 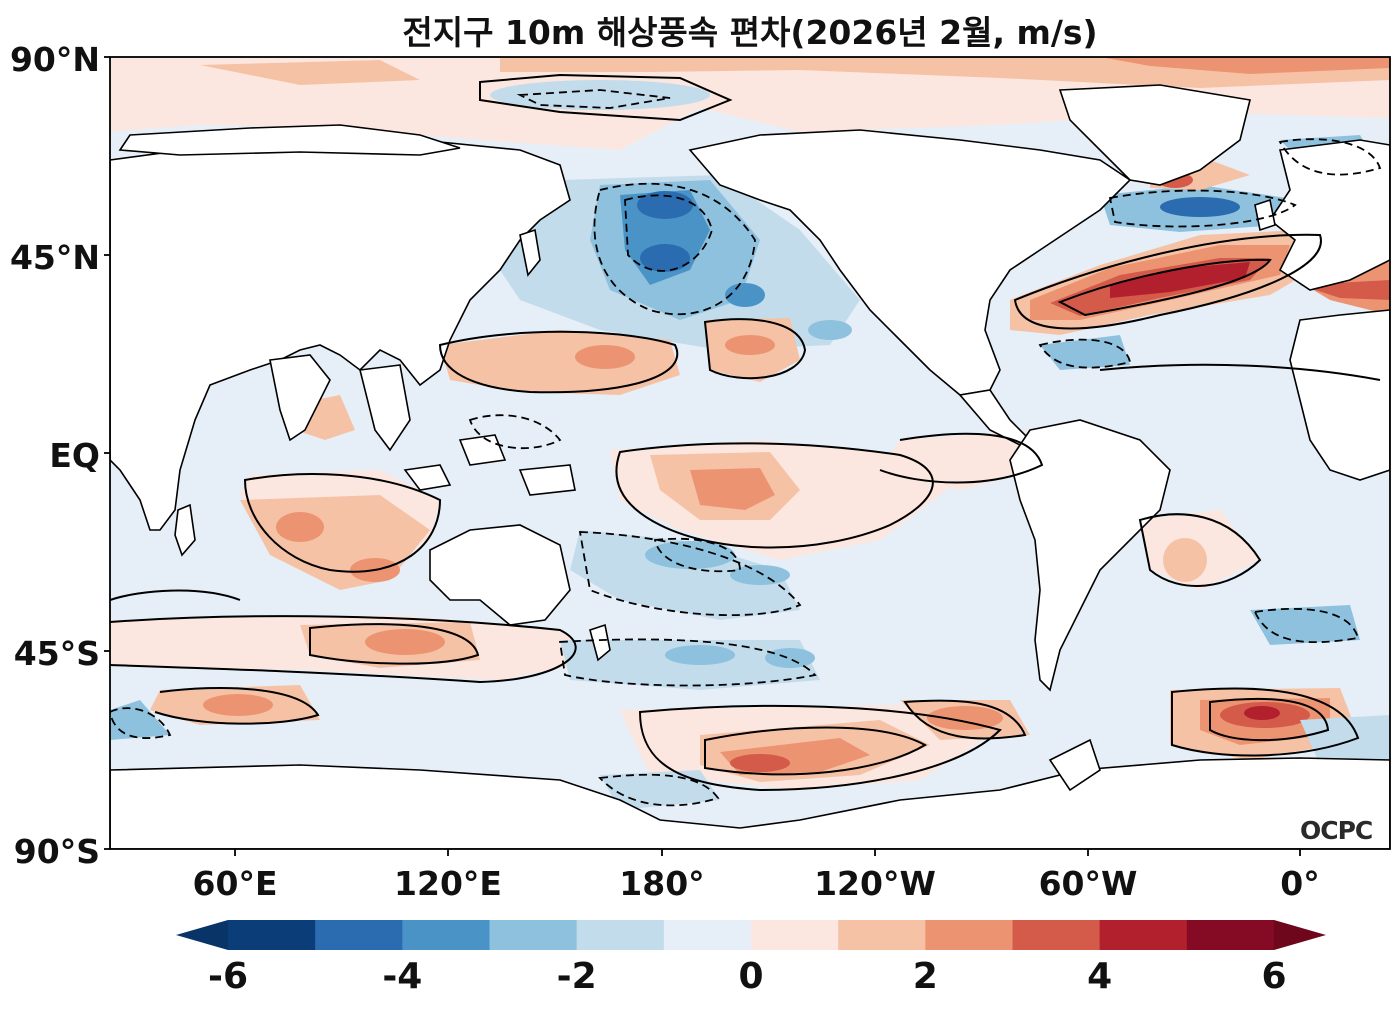 What do you see at coordinates (1100, 976) in the screenshot?
I see `colorbar-tick-label: 4` at bounding box center [1100, 976].